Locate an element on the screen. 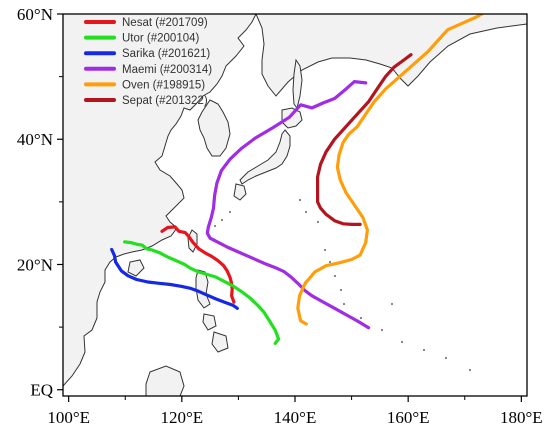 Image resolution: width=550 pixels, height=448 pixels. legend-label-0: Nesat (#201709) is located at coordinates (165, 23).